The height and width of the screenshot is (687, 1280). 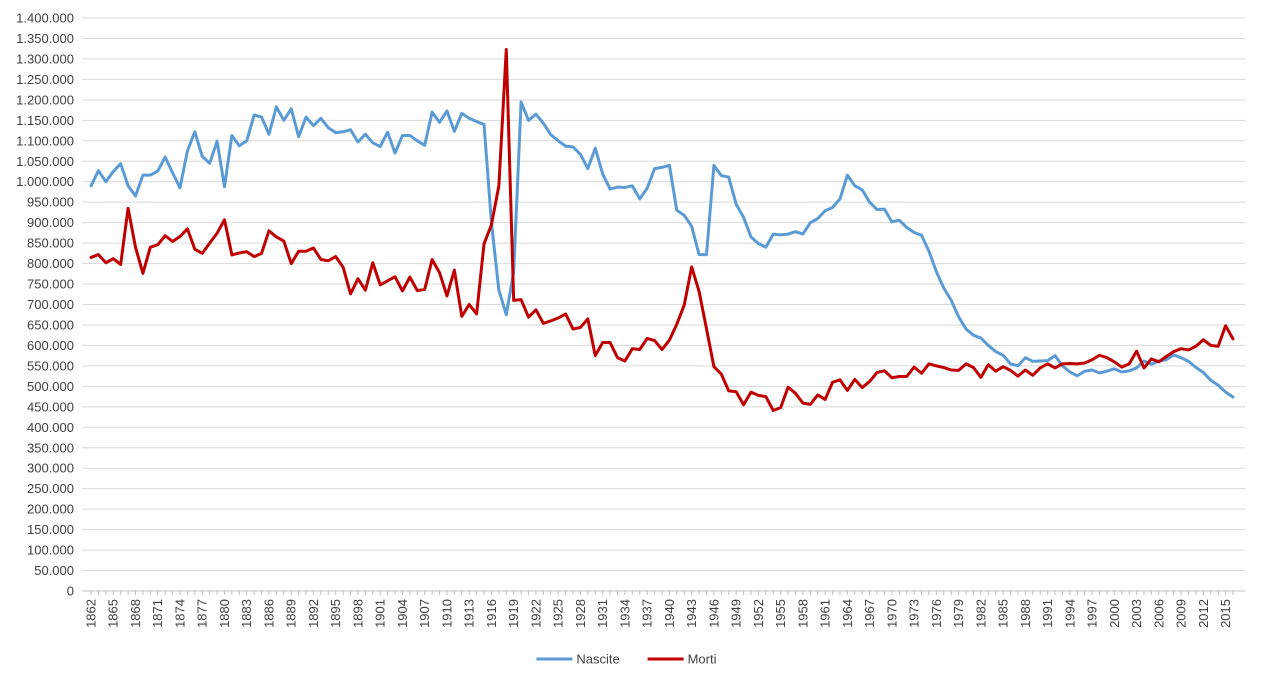 What do you see at coordinates (380, 613) in the screenshot?
I see `x-tick-label: 1901` at bounding box center [380, 613].